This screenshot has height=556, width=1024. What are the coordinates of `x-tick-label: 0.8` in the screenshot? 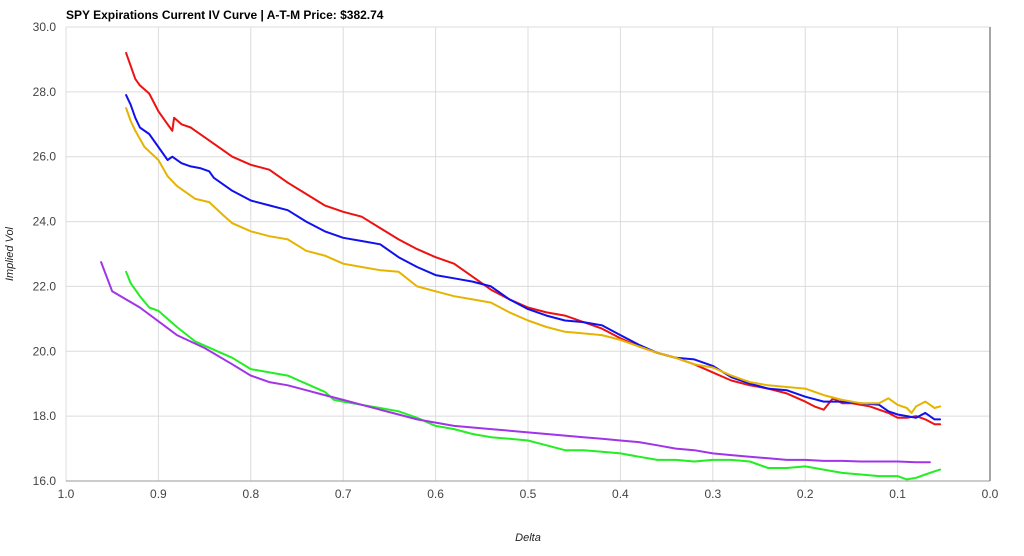 It's located at (250, 494).